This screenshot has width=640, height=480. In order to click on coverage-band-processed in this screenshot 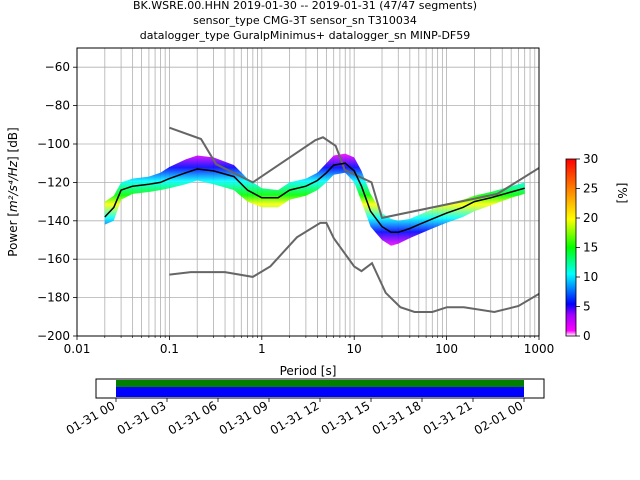, I will do `click(320, 392)`.